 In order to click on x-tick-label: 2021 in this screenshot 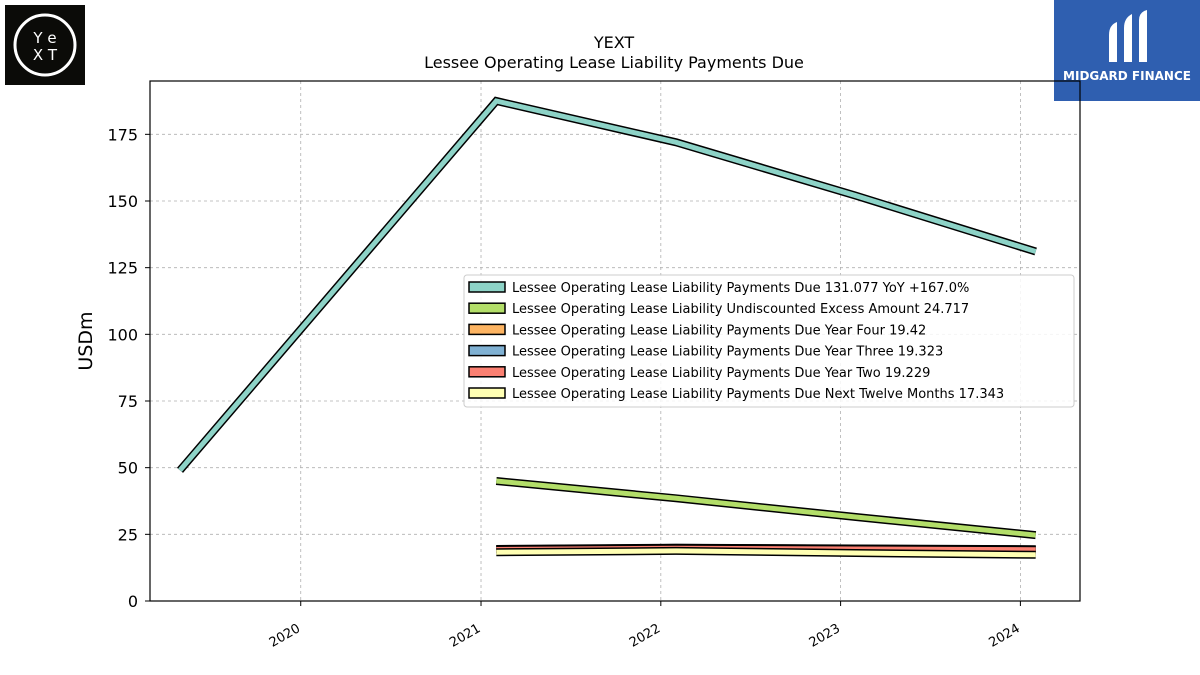, I will do `click(465, 636)`.